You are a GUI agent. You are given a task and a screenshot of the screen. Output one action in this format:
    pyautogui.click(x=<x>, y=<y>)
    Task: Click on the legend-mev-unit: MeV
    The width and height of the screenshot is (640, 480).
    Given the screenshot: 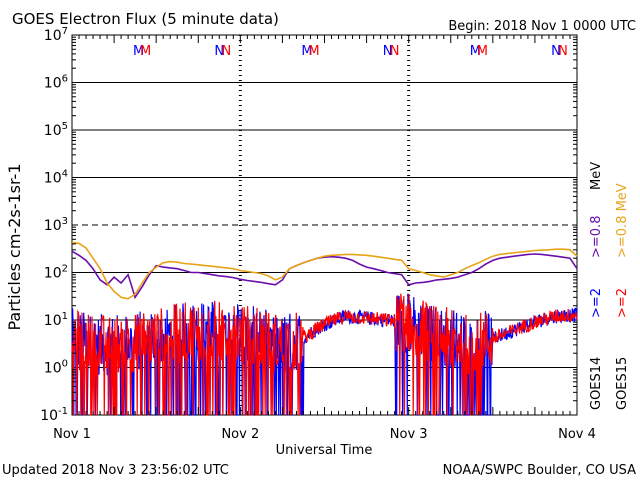 What is the action you would take?
    pyautogui.click(x=596, y=176)
    